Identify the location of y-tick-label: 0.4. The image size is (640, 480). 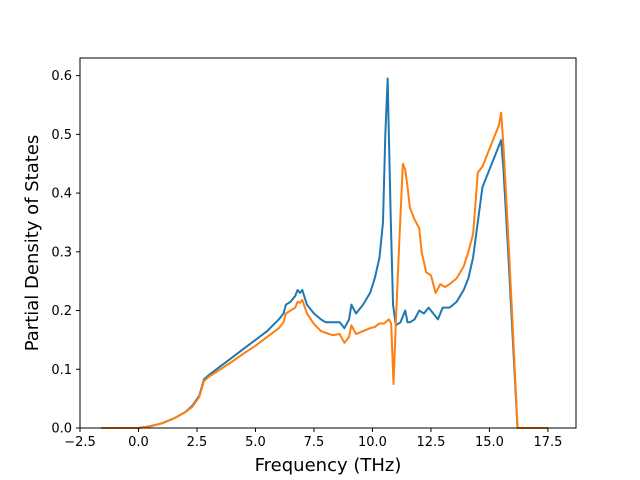
(61, 194).